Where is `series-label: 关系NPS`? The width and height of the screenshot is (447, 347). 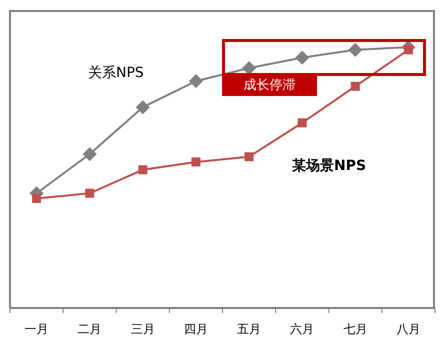
series-label: 关系NPS is located at coordinates (116, 73).